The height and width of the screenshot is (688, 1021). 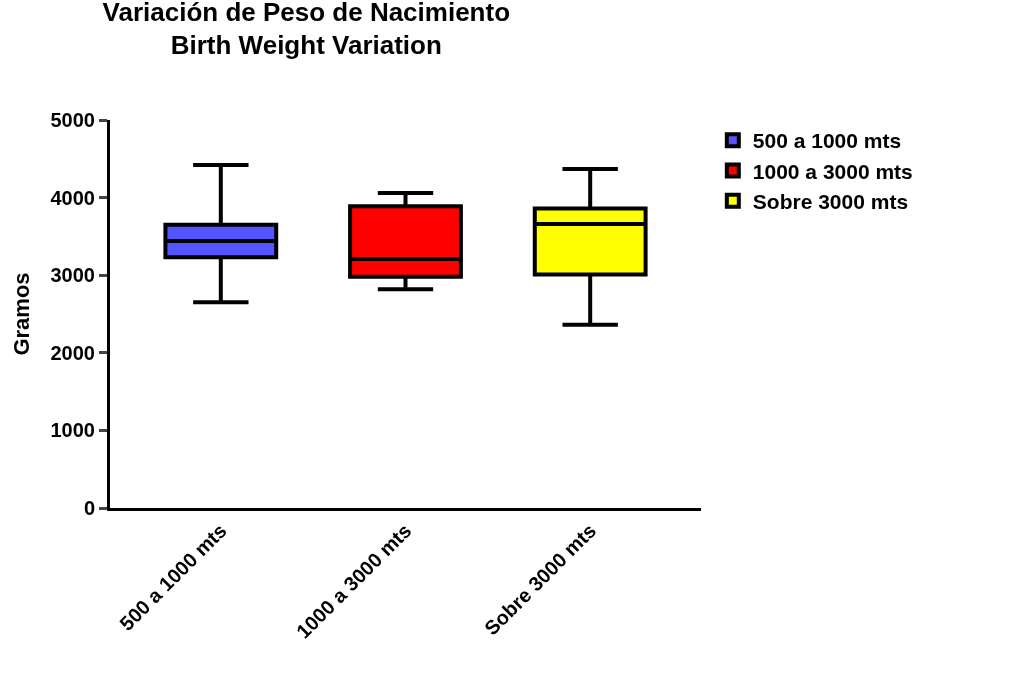 What do you see at coordinates (306, 30) in the screenshot?
I see `chart-title: Variación de Peso de Nacimiento Birth Weight Variation` at bounding box center [306, 30].